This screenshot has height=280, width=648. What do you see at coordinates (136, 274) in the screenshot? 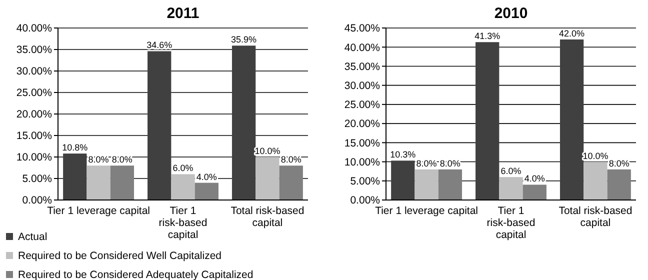
I see `legend-label: Required to be Considered Adequately Capitalized` at bounding box center [136, 274].